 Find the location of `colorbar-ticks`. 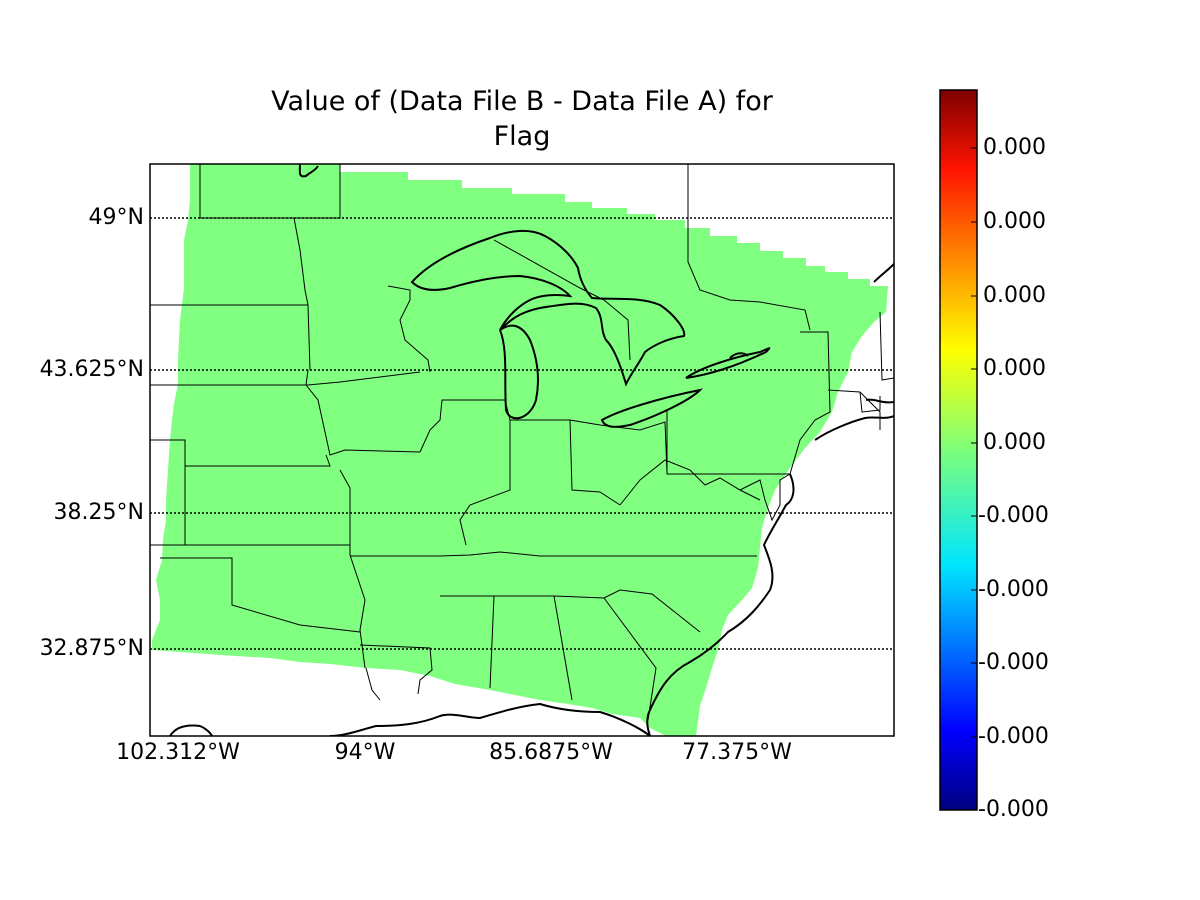

colorbar-ticks is located at coordinates (974, 479).